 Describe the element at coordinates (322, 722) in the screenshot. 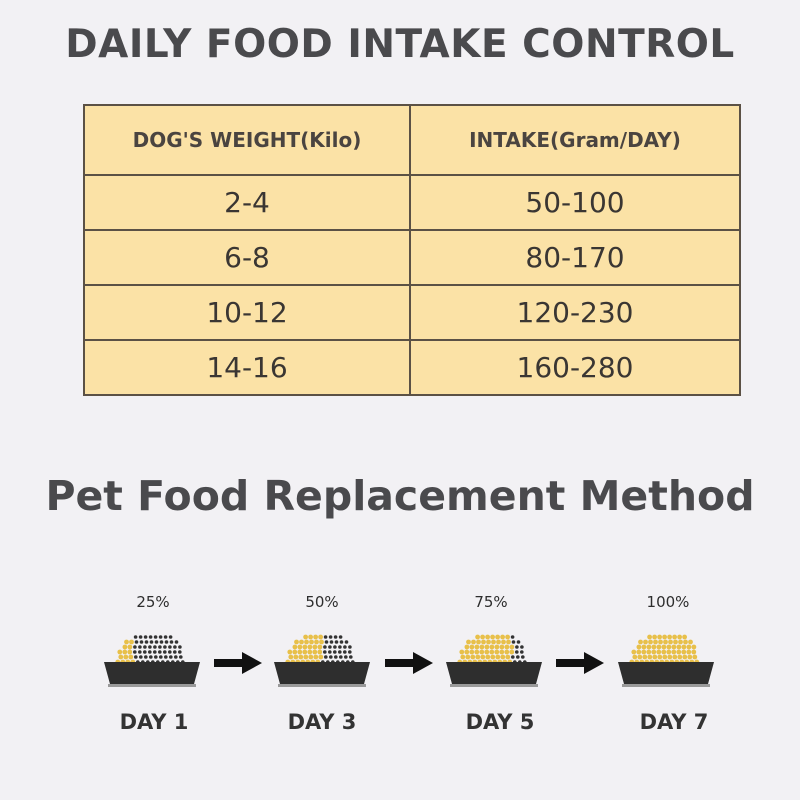

I see `day-label: DAY 3` at that location.